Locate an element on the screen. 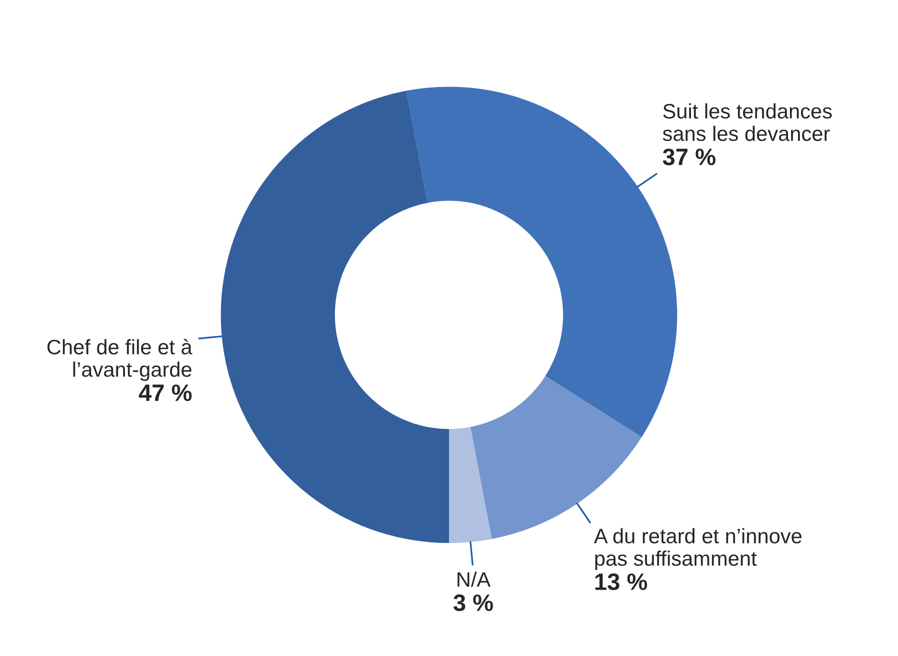 The image size is (898, 656). donut-slice is located at coordinates (470, 485).